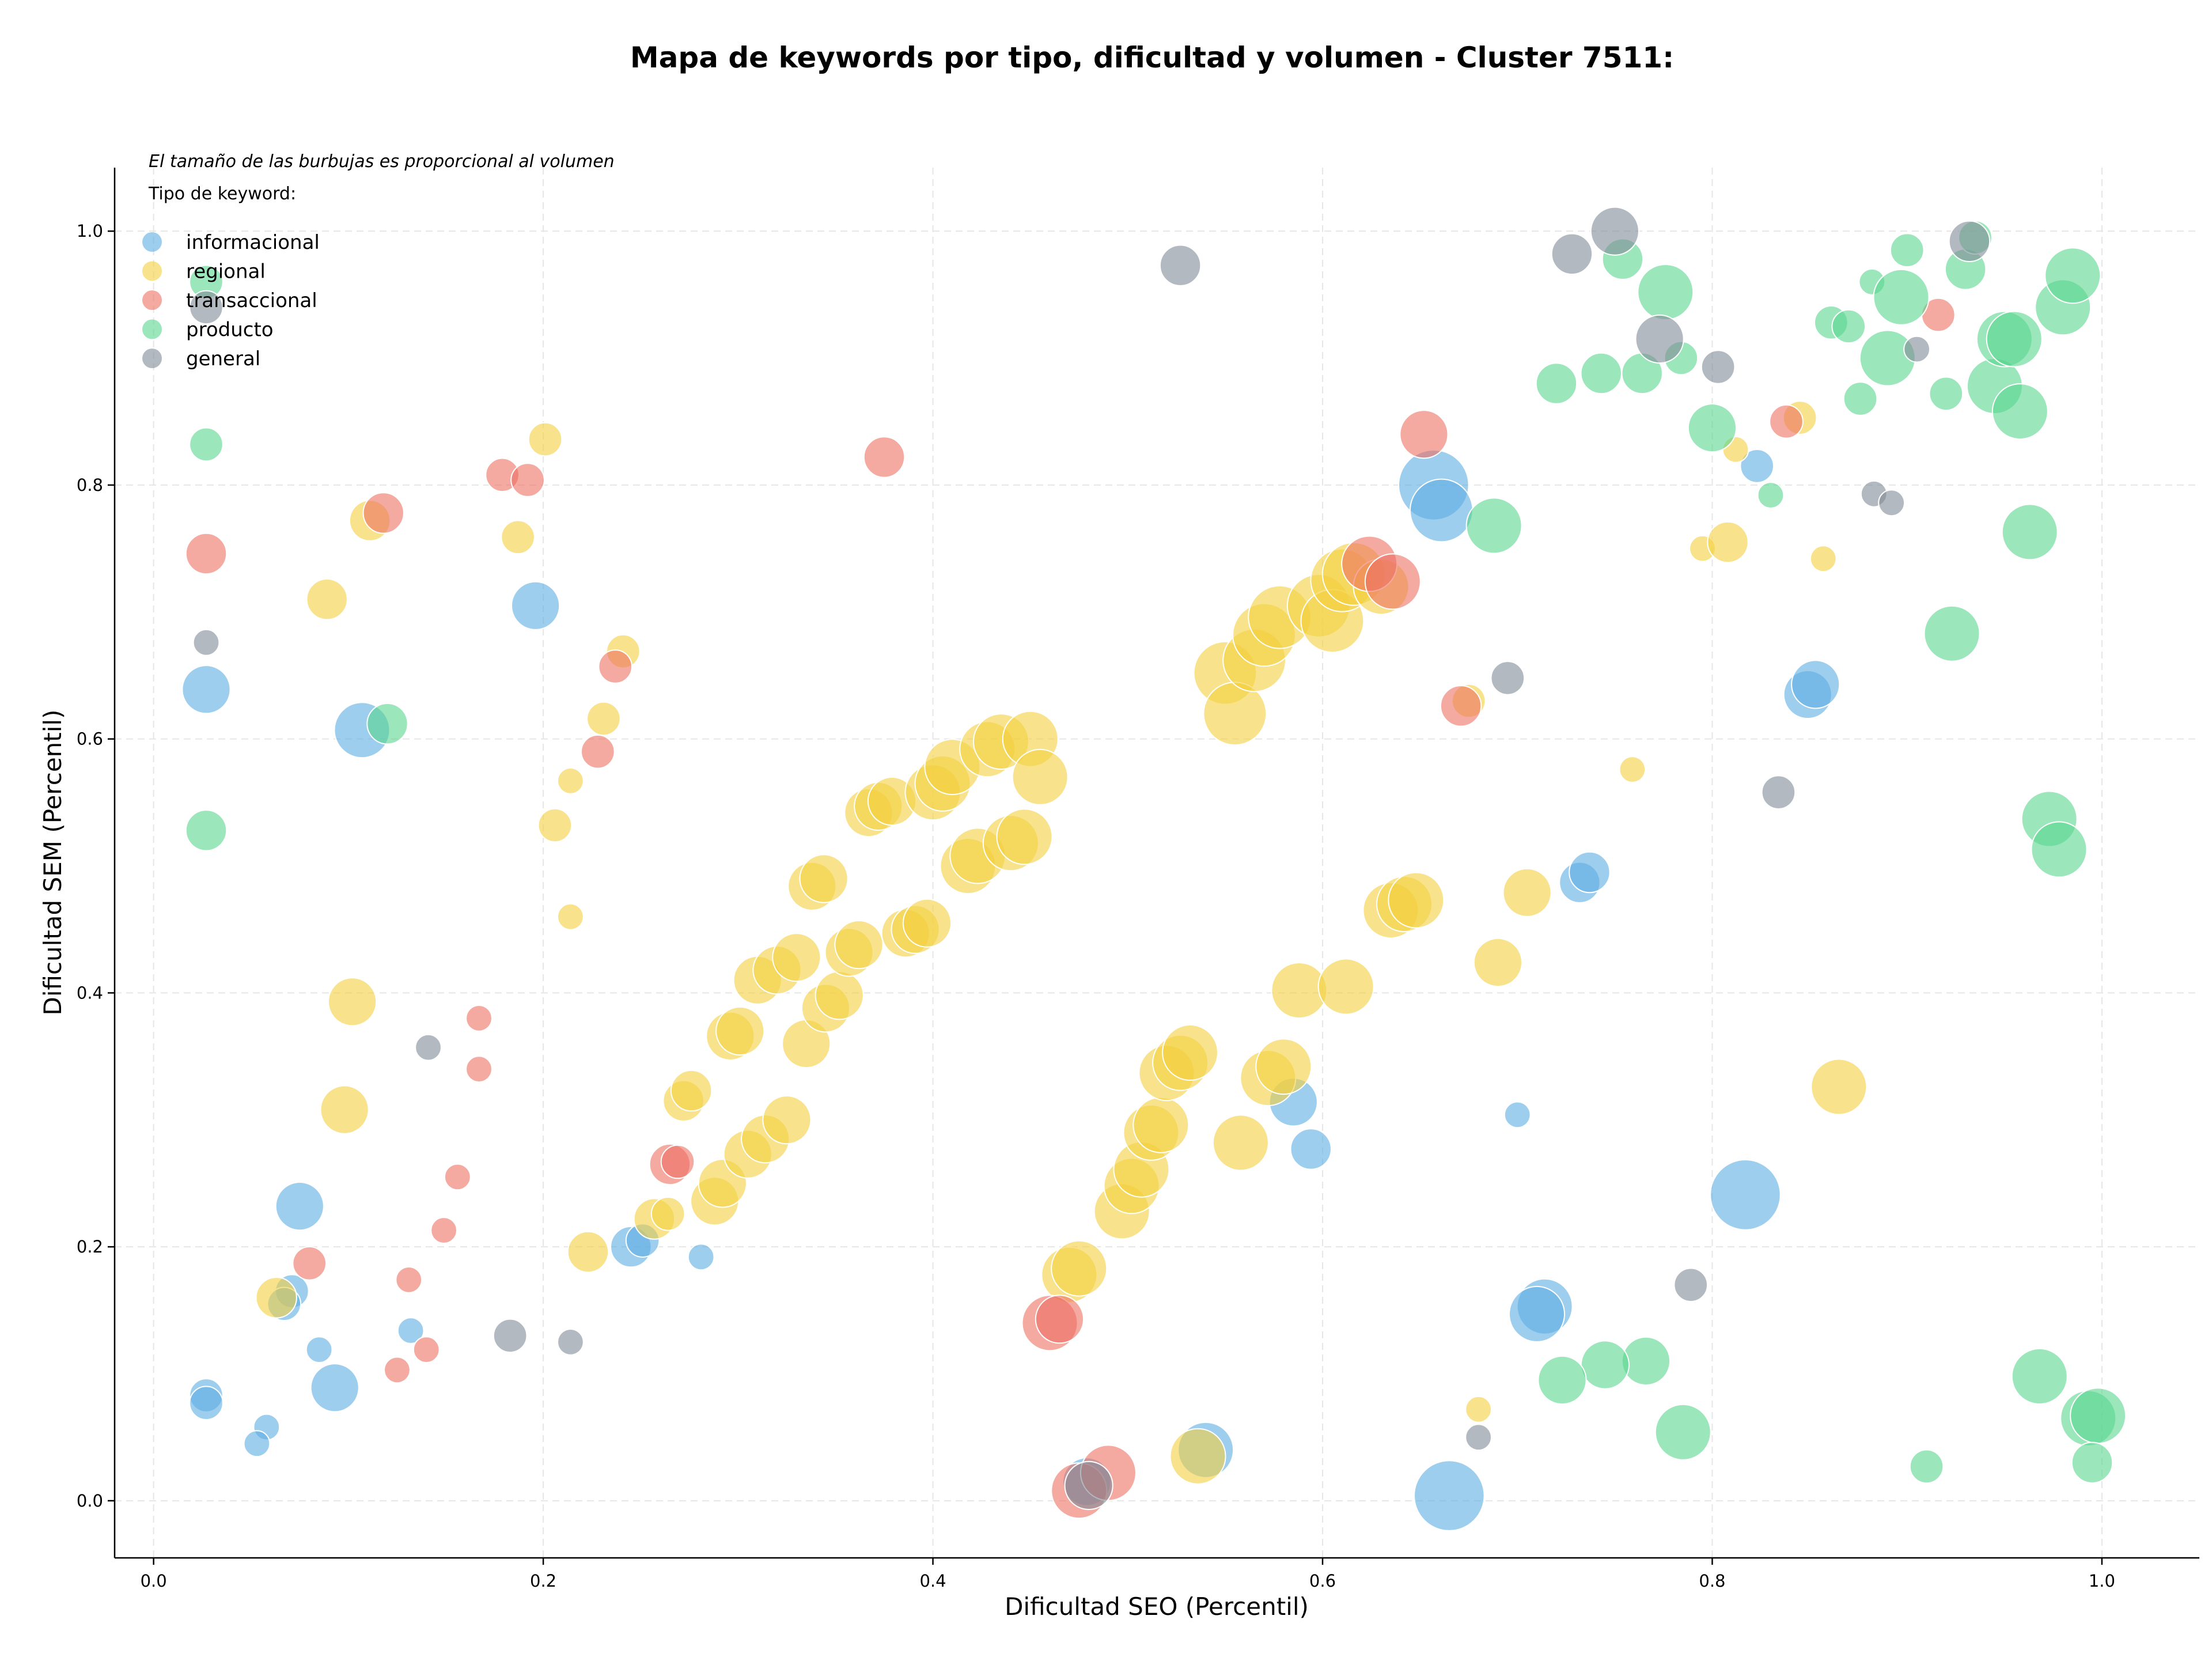 The image size is (2212, 1661). What do you see at coordinates (90, 1501) in the screenshot?
I see `y-tick-label: 0.0` at bounding box center [90, 1501].